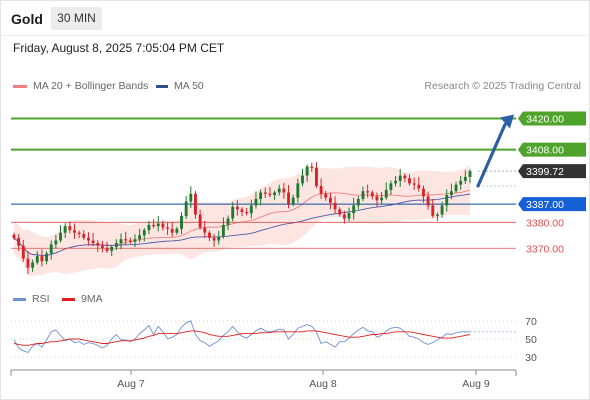 The width and height of the screenshot is (590, 400). What do you see at coordinates (162, 86) in the screenshot?
I see `ma50-swatch` at bounding box center [162, 86].